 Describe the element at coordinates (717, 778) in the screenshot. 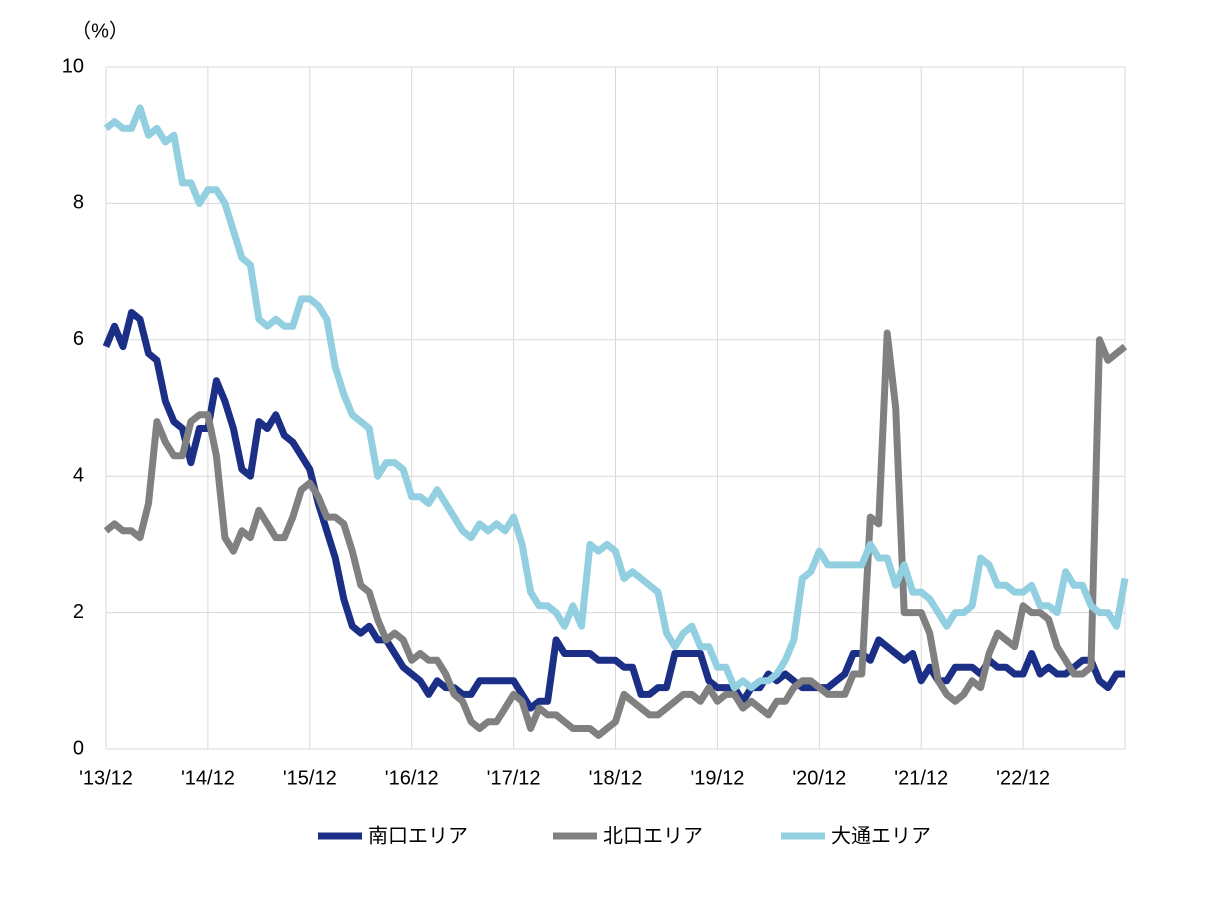

I see `x-tick-label: '19/12` at that location.